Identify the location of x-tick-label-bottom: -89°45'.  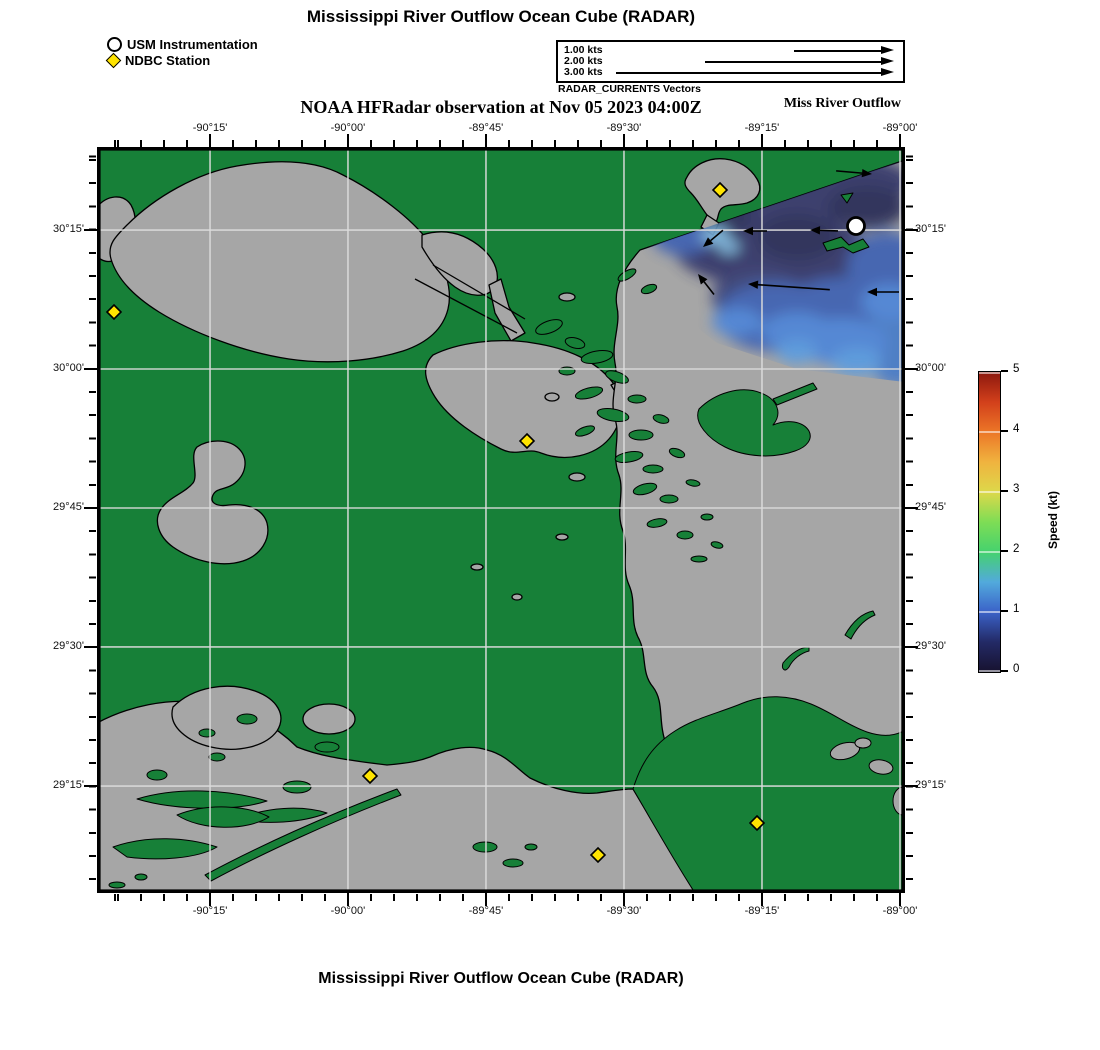
(486, 911).